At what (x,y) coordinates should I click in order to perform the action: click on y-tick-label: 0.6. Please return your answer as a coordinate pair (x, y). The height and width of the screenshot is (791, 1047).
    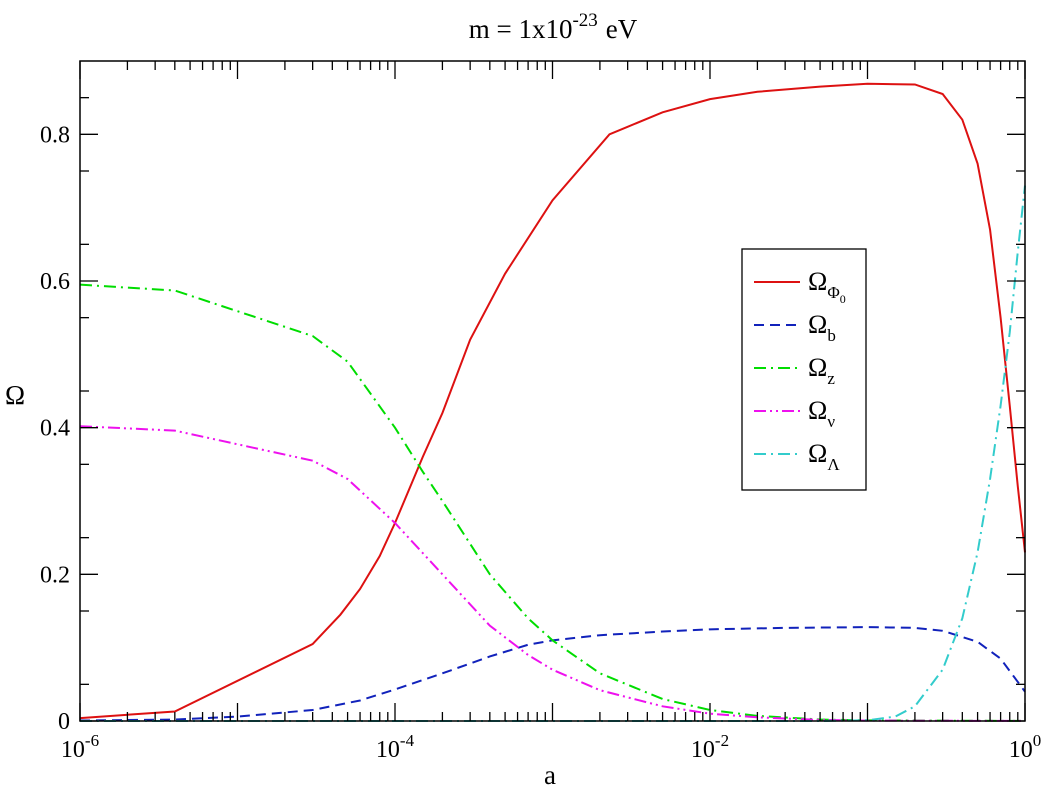
    Looking at the image, I should click on (55, 282).